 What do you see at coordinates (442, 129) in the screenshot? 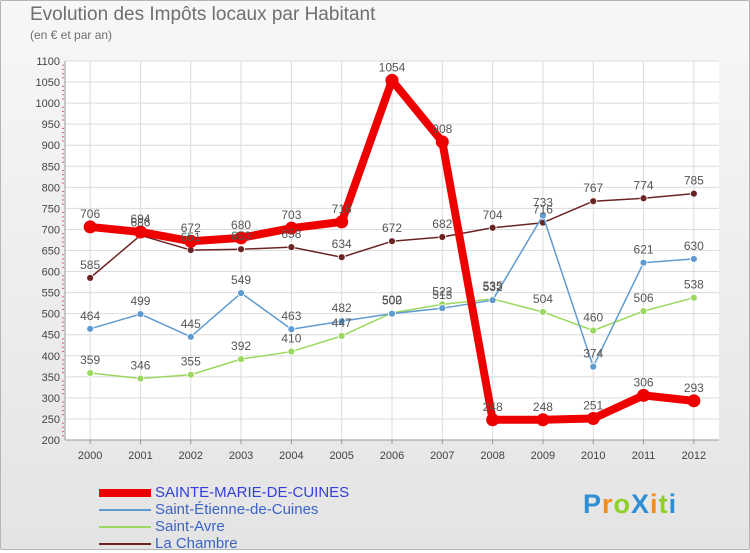
I see `data-label: 908` at bounding box center [442, 129].